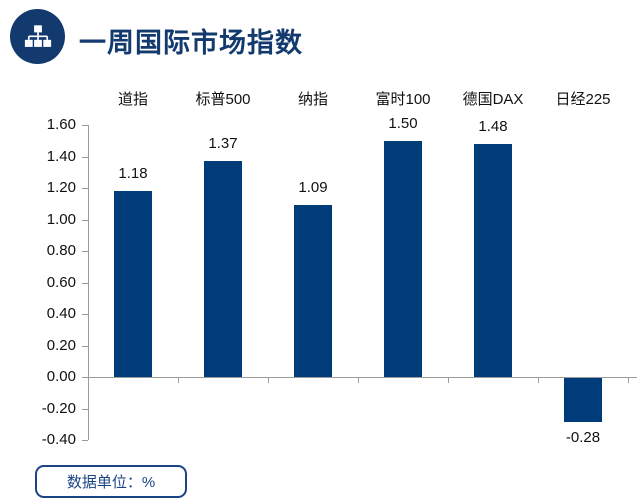 The height and width of the screenshot is (504, 639). I want to click on y-tick-label: 1.40, so click(61, 156).